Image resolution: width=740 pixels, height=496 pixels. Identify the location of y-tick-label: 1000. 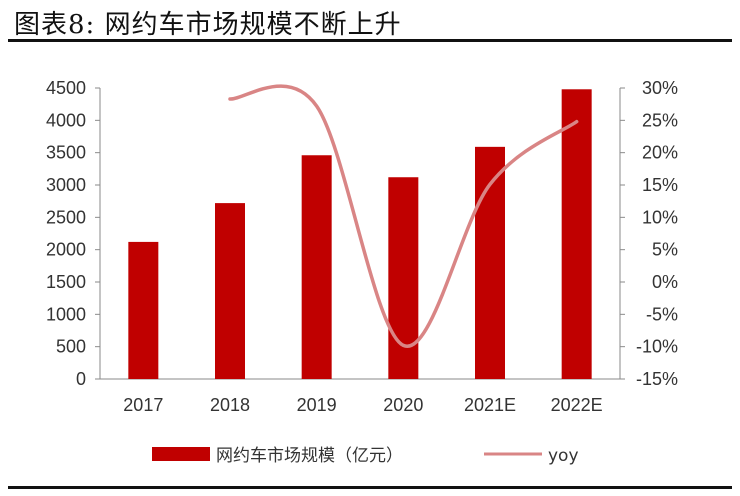
(66, 314).